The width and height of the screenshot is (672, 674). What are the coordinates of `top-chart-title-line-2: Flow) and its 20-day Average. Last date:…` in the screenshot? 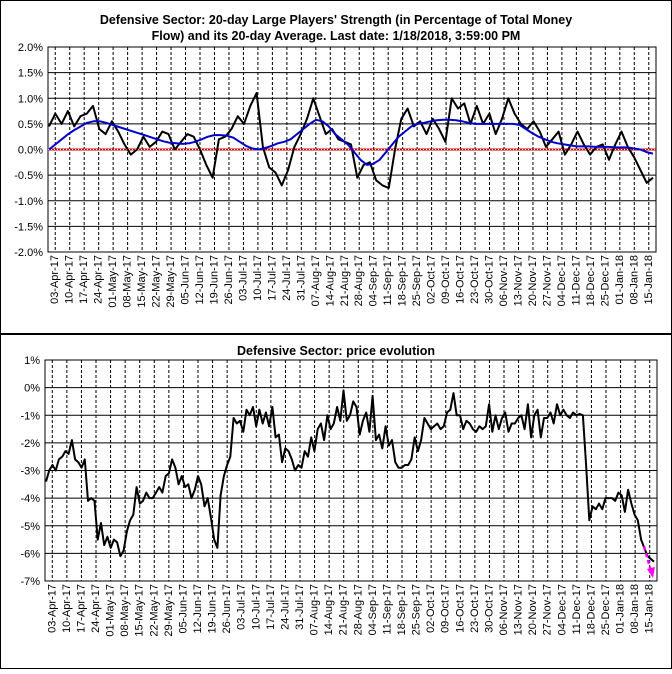 It's located at (336, 36).